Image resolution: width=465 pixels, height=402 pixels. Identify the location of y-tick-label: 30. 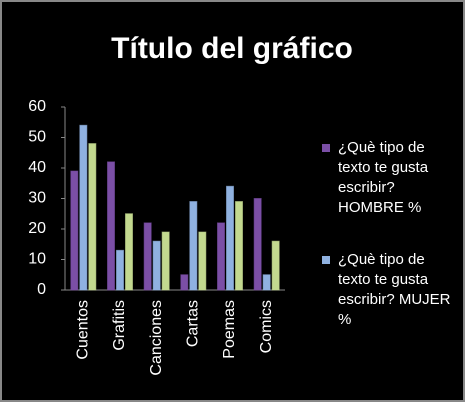
(37, 198).